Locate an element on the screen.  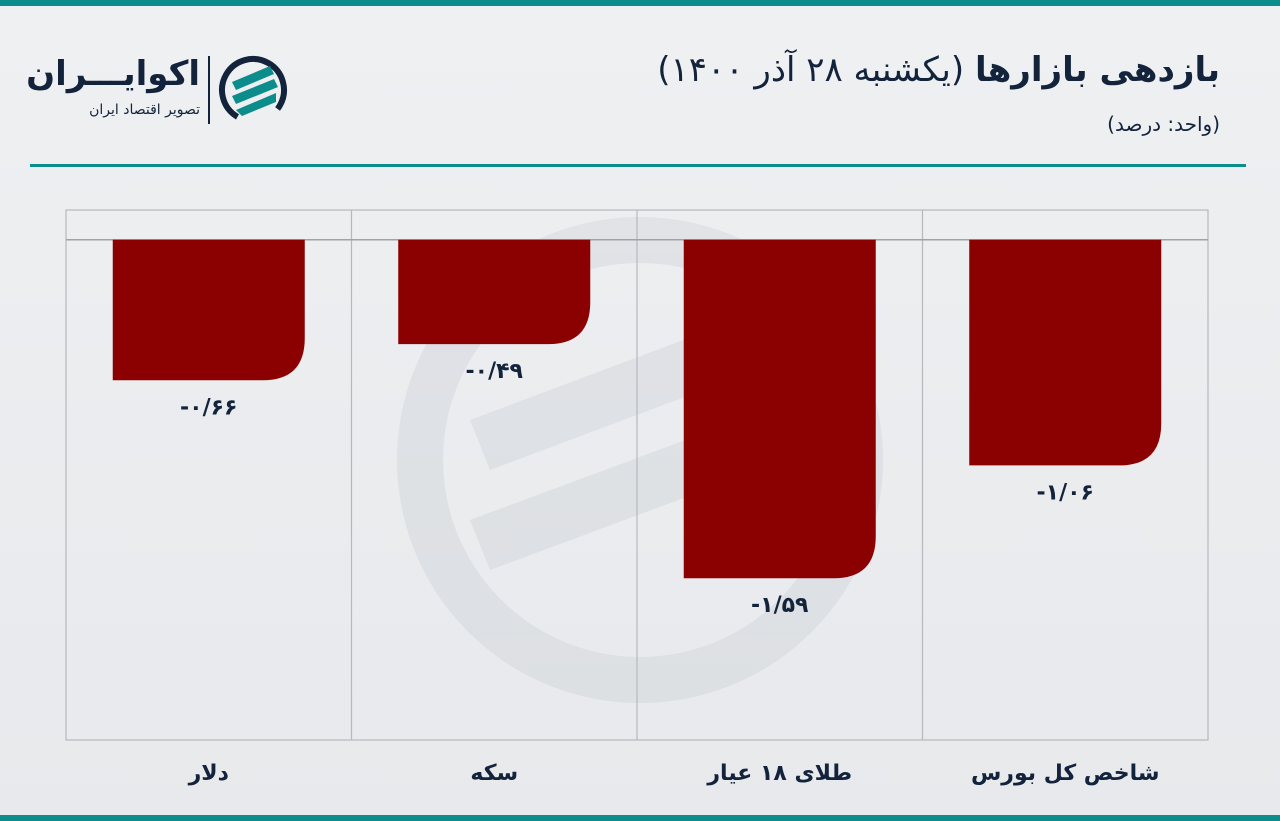
title-main: بازدهی بازارها is located at coordinates (1097, 70).